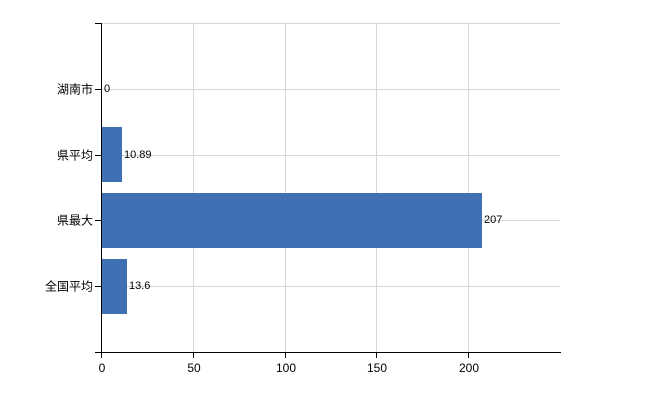 Image resolution: width=650 pixels, height=400 pixels. I want to click on value-label: 13.6, so click(140, 286).